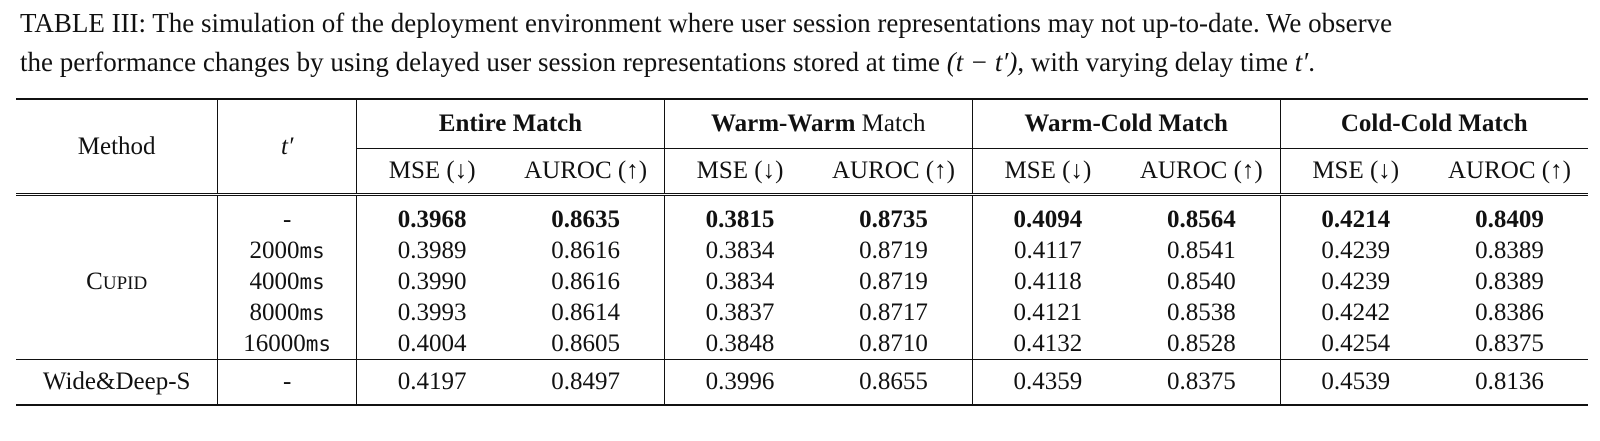 The width and height of the screenshot is (1600, 441). I want to click on delay-value: 8000, so click(274, 312).